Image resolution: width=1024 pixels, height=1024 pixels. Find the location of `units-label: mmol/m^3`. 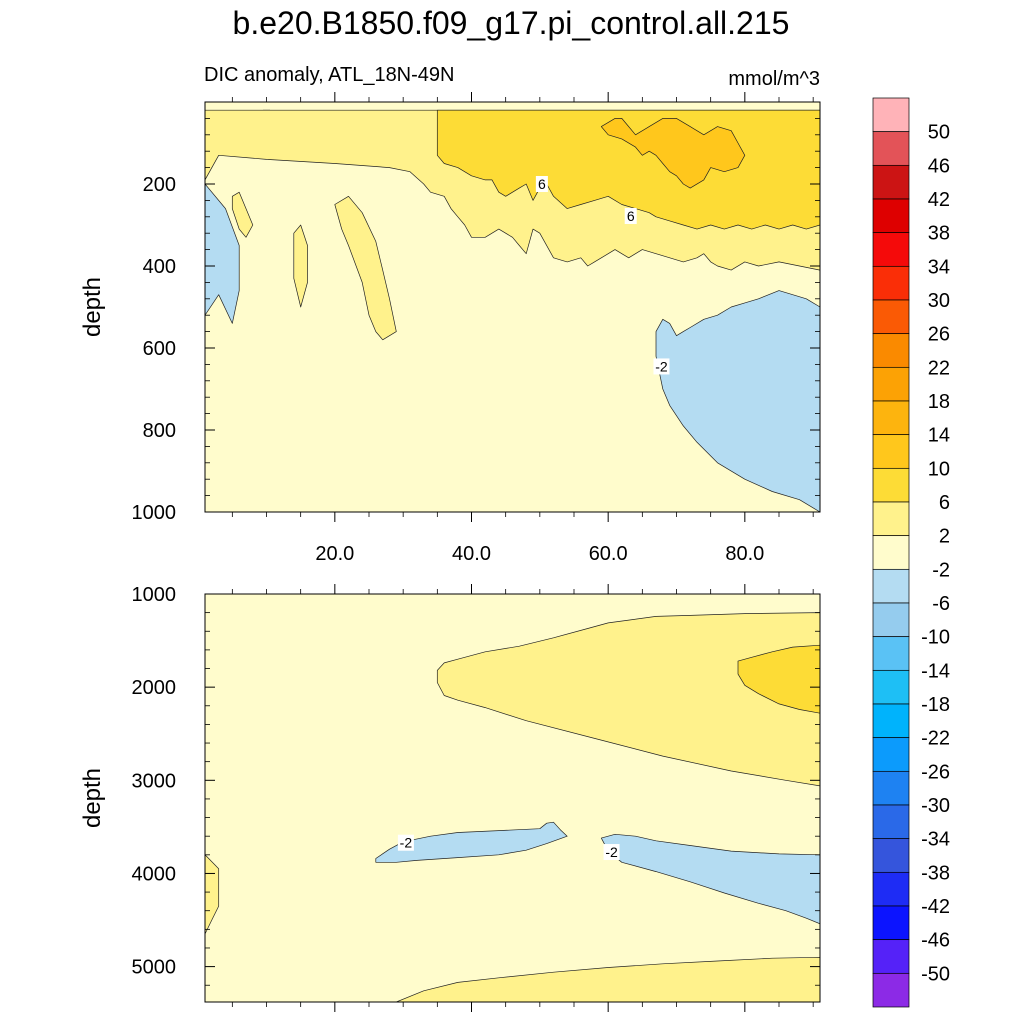

units-label: mmol/m^3 is located at coordinates (774, 79).